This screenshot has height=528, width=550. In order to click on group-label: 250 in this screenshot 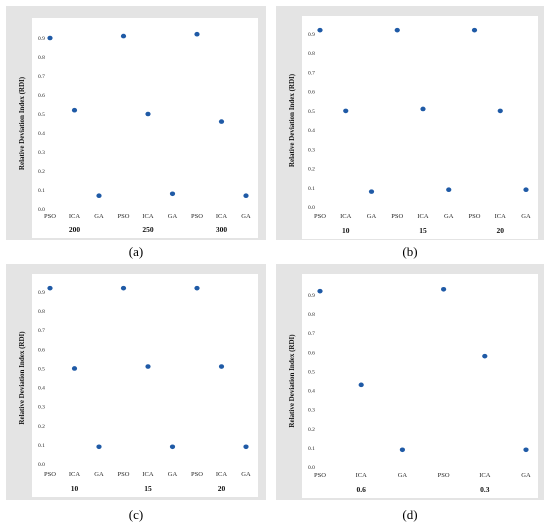, I will do `click(148, 229)`.